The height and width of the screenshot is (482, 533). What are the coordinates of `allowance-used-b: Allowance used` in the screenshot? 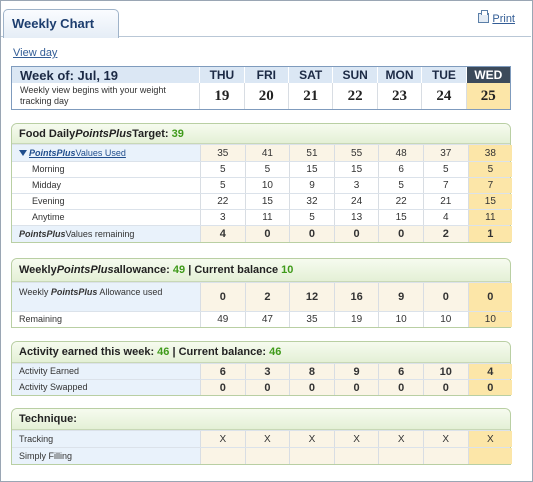 It's located at (130, 292).